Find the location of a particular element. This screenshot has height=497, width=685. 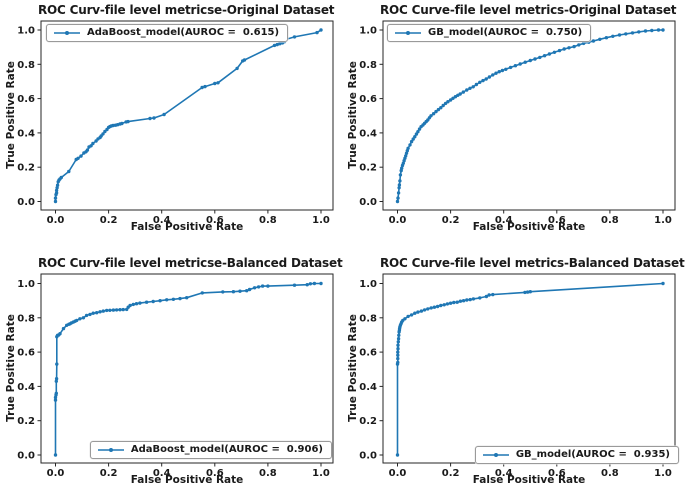

legend-label: AdaBoost_model(AUROC = 0.906) is located at coordinates (226, 449).